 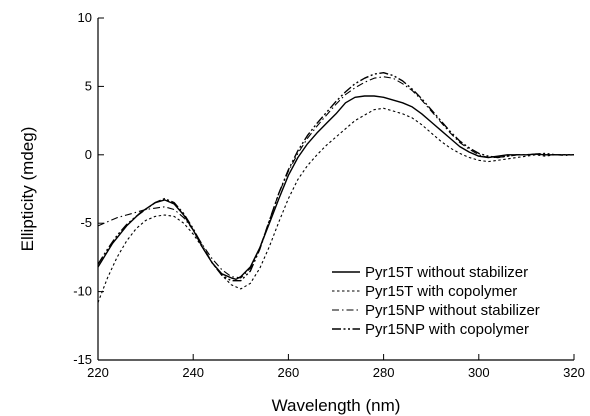 What do you see at coordinates (27, 189) in the screenshot?
I see `y-axis-title: Ellipticity (mdeg)` at bounding box center [27, 189].